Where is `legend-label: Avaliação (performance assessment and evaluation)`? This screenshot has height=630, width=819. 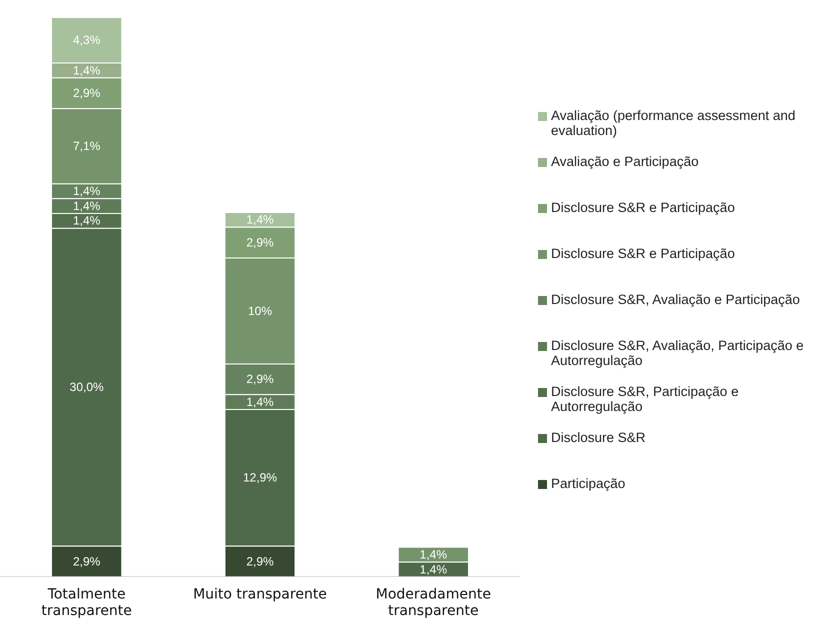 legend-label: Avaliação (performance assessment and evaluation) is located at coordinates (673, 123).